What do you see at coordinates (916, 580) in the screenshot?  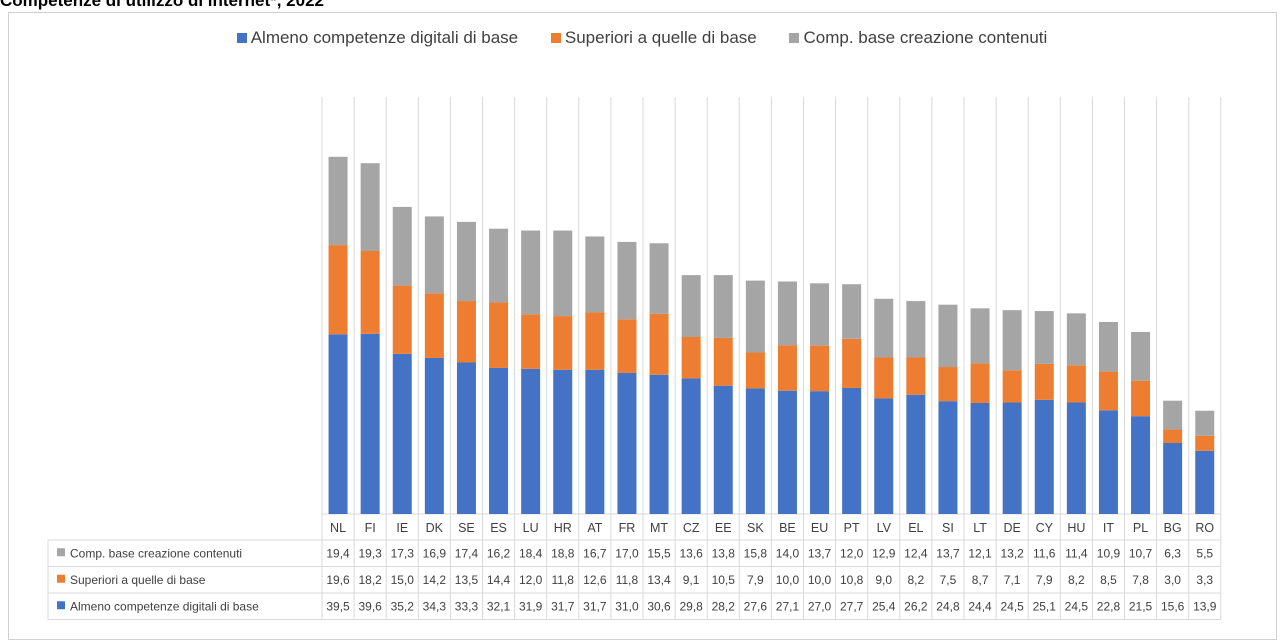 I see `table-cell: 8,2` at bounding box center [916, 580].